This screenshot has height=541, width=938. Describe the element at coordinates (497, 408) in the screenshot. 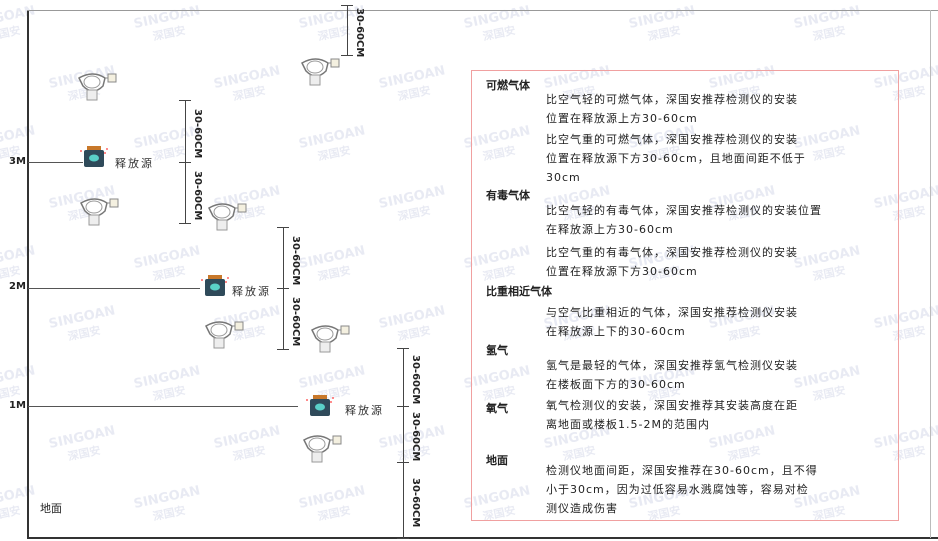

I see `oxygen-title: 氧气` at that location.